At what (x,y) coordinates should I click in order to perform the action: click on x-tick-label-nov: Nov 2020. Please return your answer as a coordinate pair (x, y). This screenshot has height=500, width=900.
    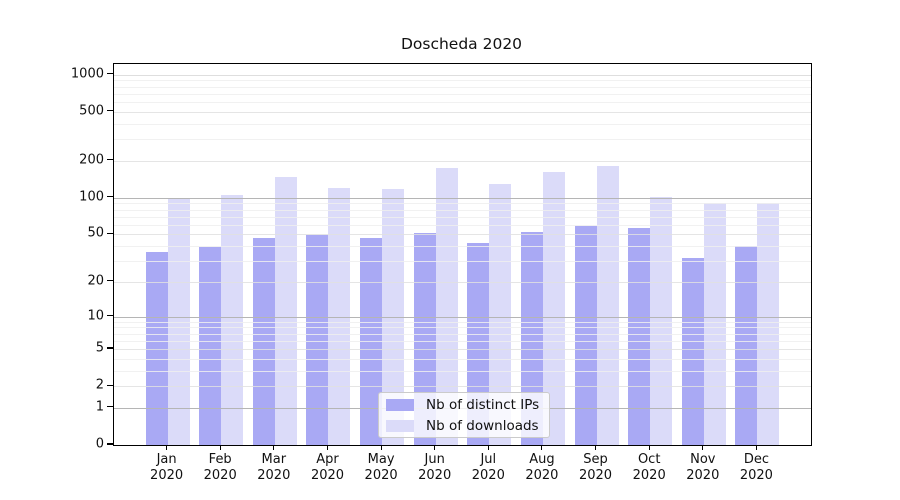
    Looking at the image, I should click on (703, 467).